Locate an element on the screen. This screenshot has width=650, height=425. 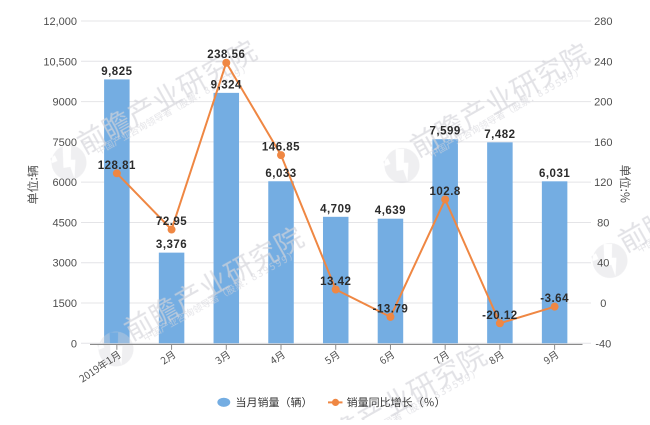
svg-text: 9000 is located at coordinates (65, 103).